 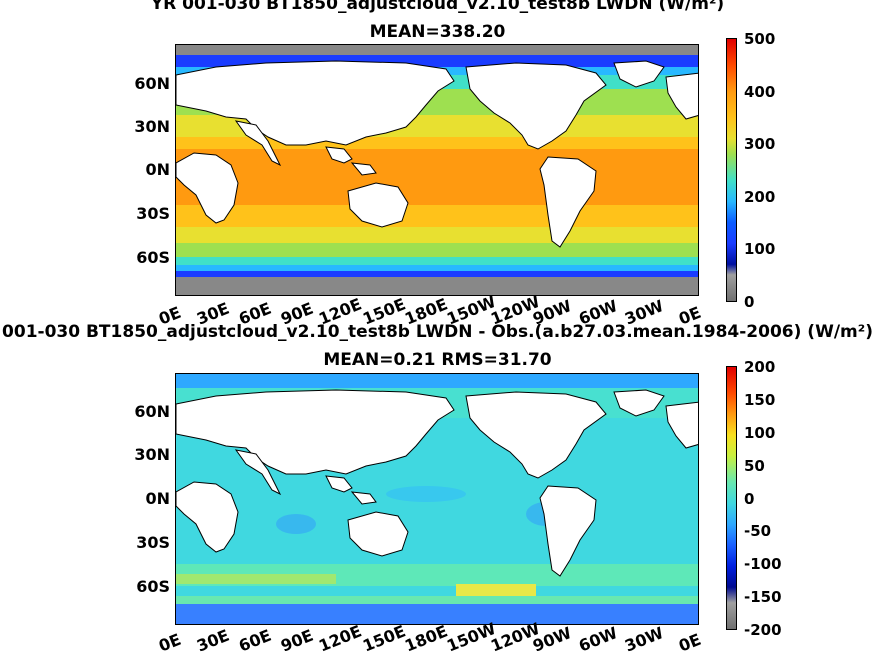 What do you see at coordinates (644, 639) in the screenshot?
I see `panel2-lon-label: 30W` at bounding box center [644, 639].